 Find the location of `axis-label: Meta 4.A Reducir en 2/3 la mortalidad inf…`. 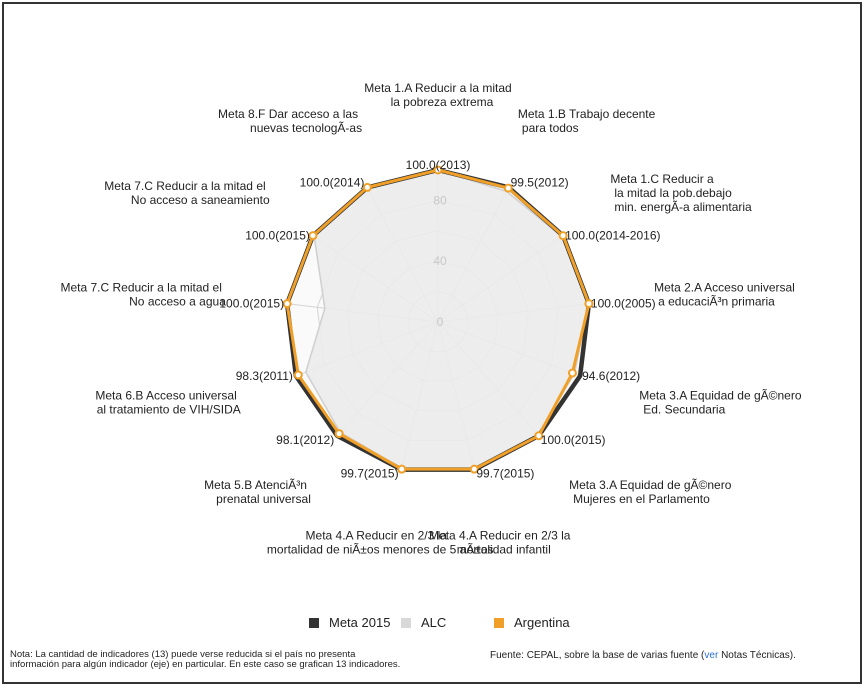

axis-label: Meta 4.A Reducir en 2/3 la mortalidad inf… is located at coordinates (500, 542).